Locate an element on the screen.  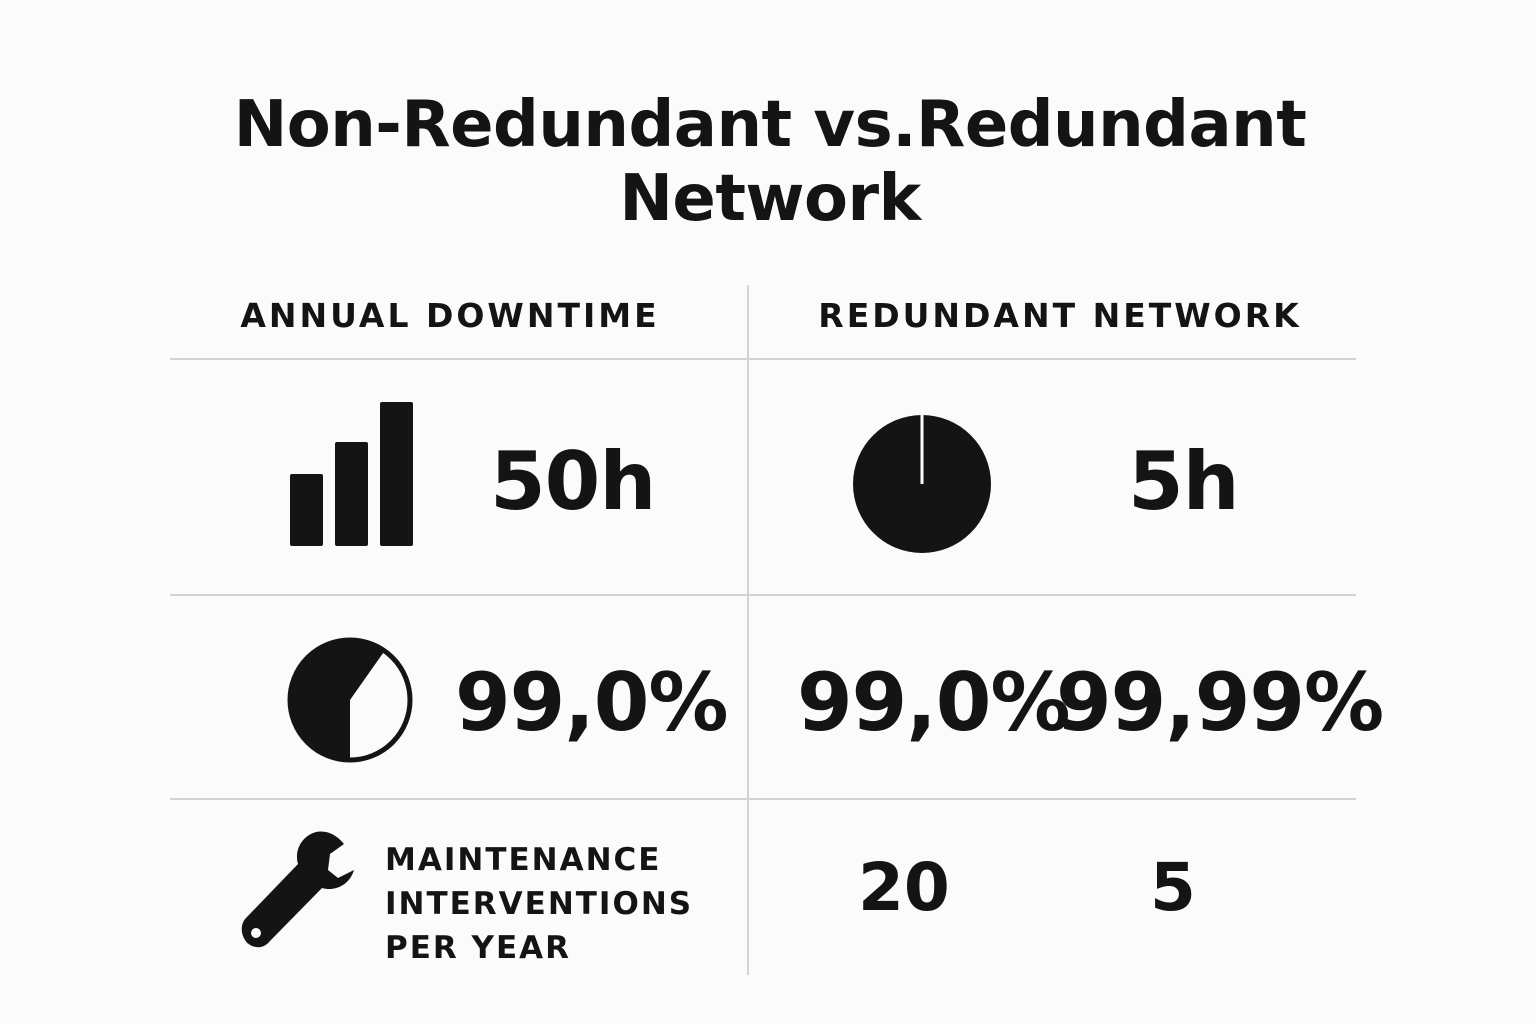
maintenance-value-a: 20 is located at coordinates (904, 887).